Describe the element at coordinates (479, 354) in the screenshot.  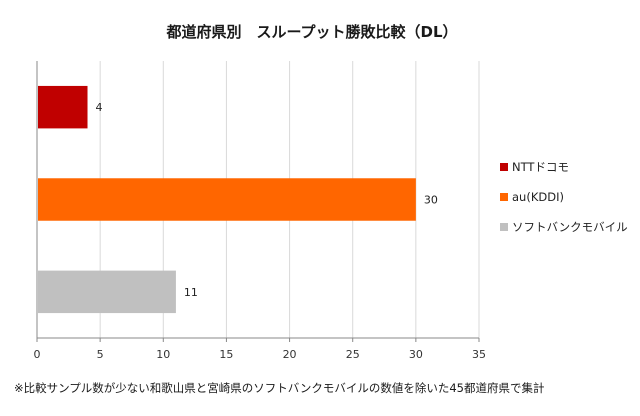
I see `x-tick-label: 35` at that location.